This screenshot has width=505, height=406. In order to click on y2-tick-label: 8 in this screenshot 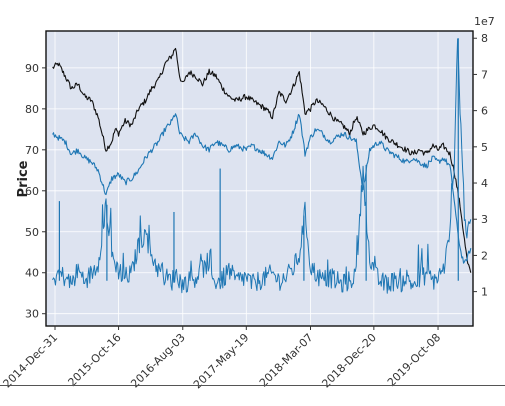, I will do `click(484, 38)`.